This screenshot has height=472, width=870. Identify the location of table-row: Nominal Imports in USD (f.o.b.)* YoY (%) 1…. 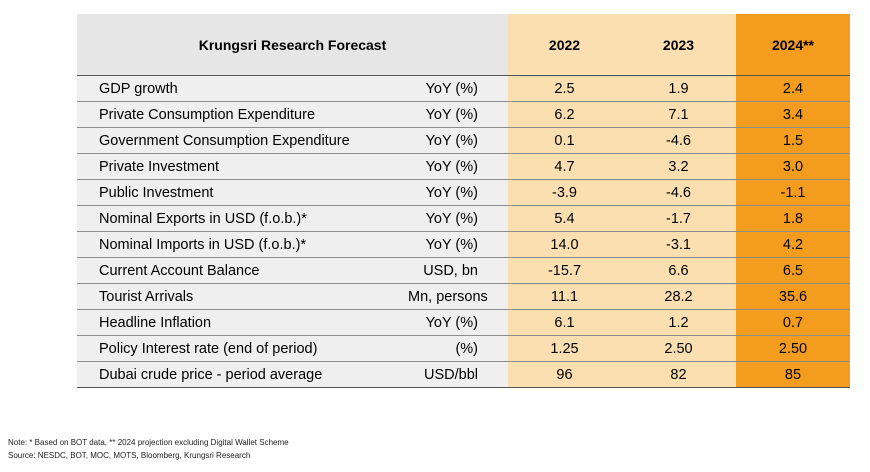
(463, 244).